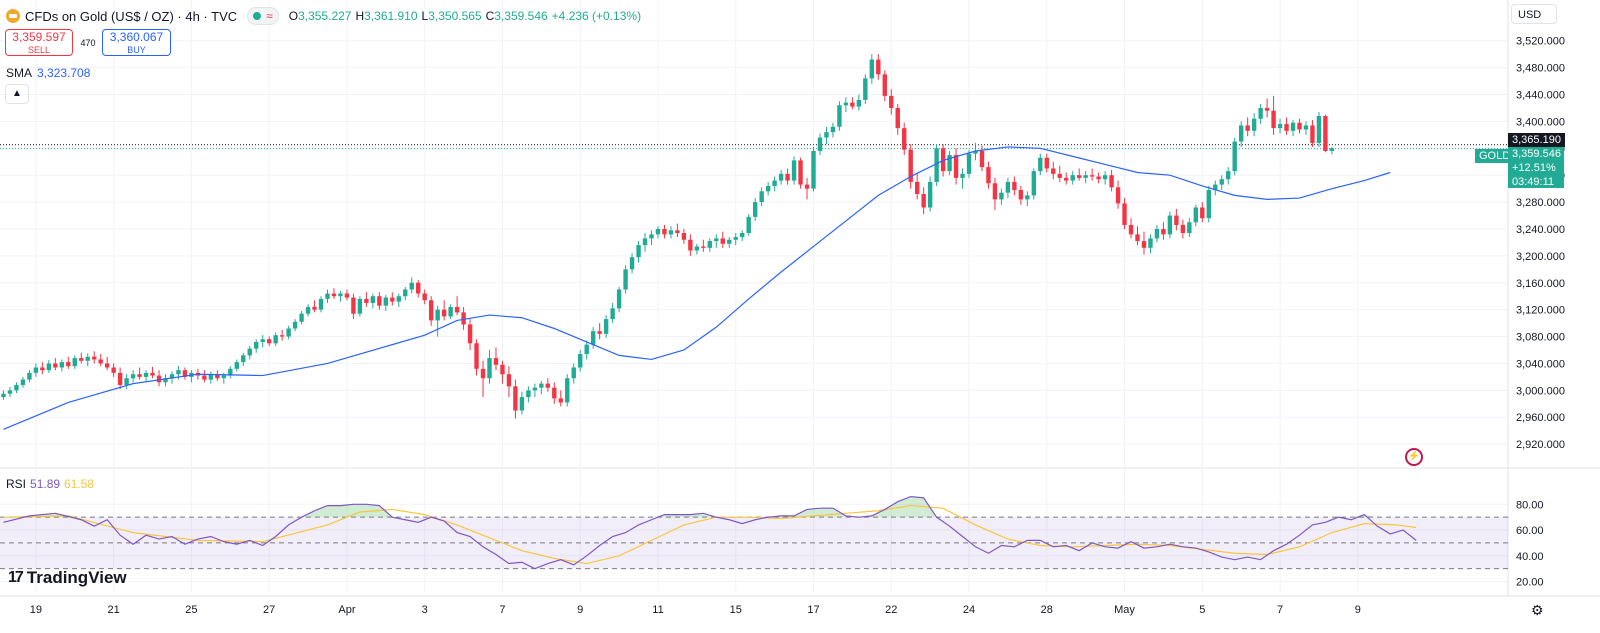 The width and height of the screenshot is (1600, 633). Describe the element at coordinates (45, 484) in the screenshot. I see `rsi-value: 51.89` at that location.